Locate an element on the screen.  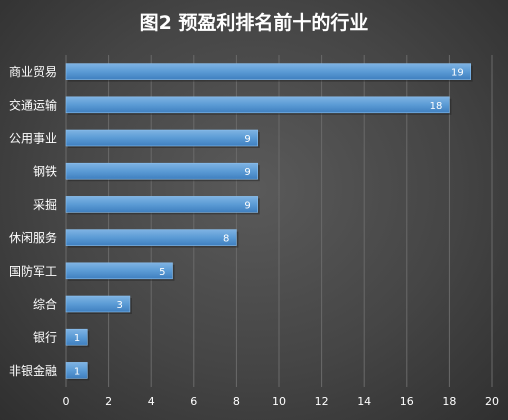
x-tick-label: 8 is located at coordinates (236, 401).